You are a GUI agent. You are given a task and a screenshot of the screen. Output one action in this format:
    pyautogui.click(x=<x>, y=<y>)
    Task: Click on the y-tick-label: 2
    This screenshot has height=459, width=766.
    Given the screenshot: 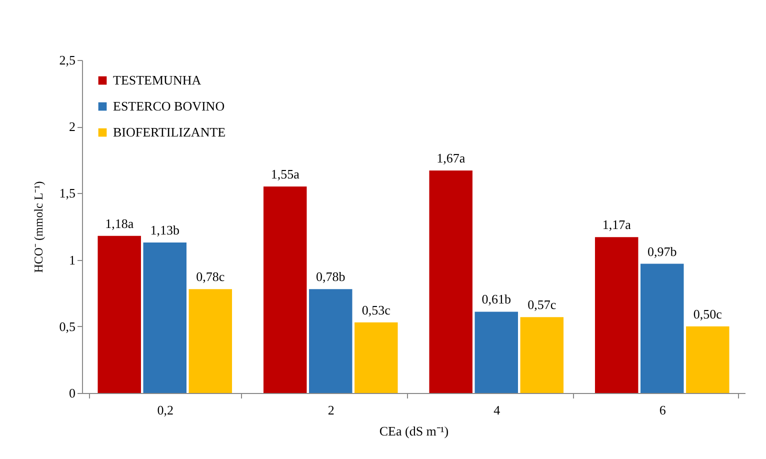 What is the action you would take?
    pyautogui.click(x=72, y=126)
    